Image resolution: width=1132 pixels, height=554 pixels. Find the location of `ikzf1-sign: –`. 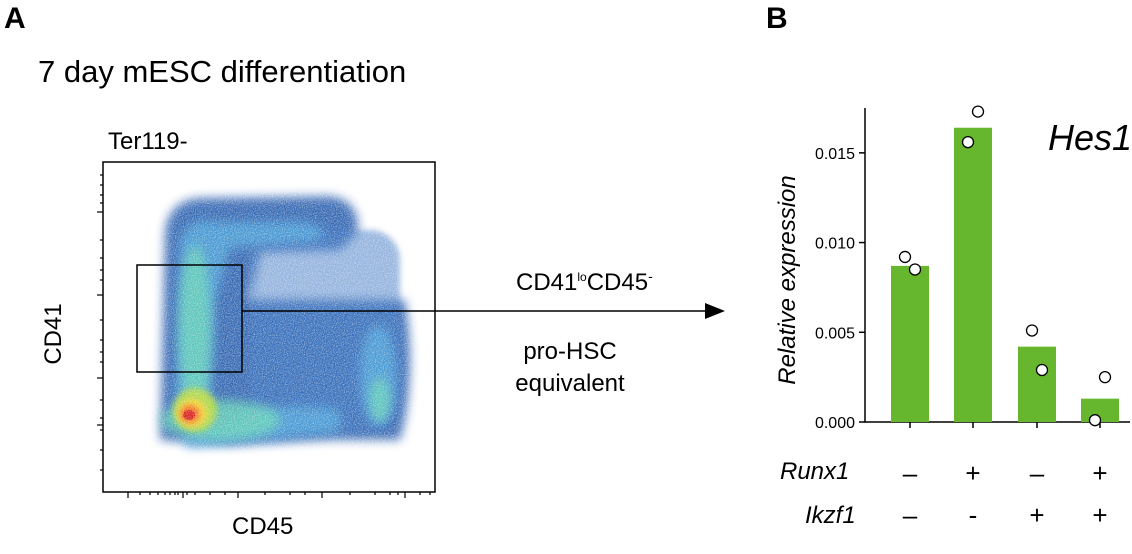

ikzf1-sign: – is located at coordinates (910, 515).